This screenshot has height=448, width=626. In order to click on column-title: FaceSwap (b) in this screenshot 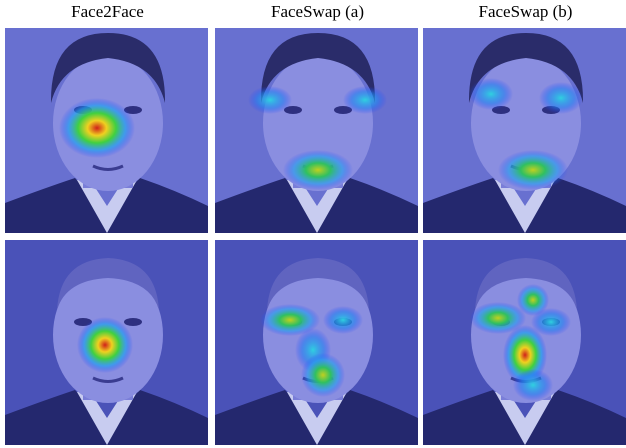, I will do `click(525, 11)`.